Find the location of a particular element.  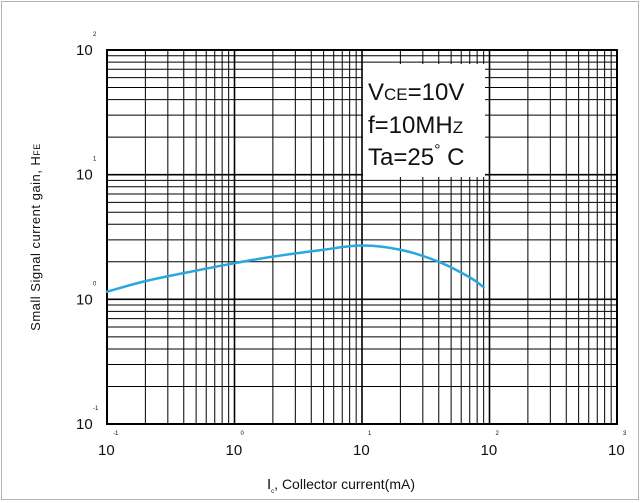

y-tick-exponent: -1 is located at coordinates (96, 409).